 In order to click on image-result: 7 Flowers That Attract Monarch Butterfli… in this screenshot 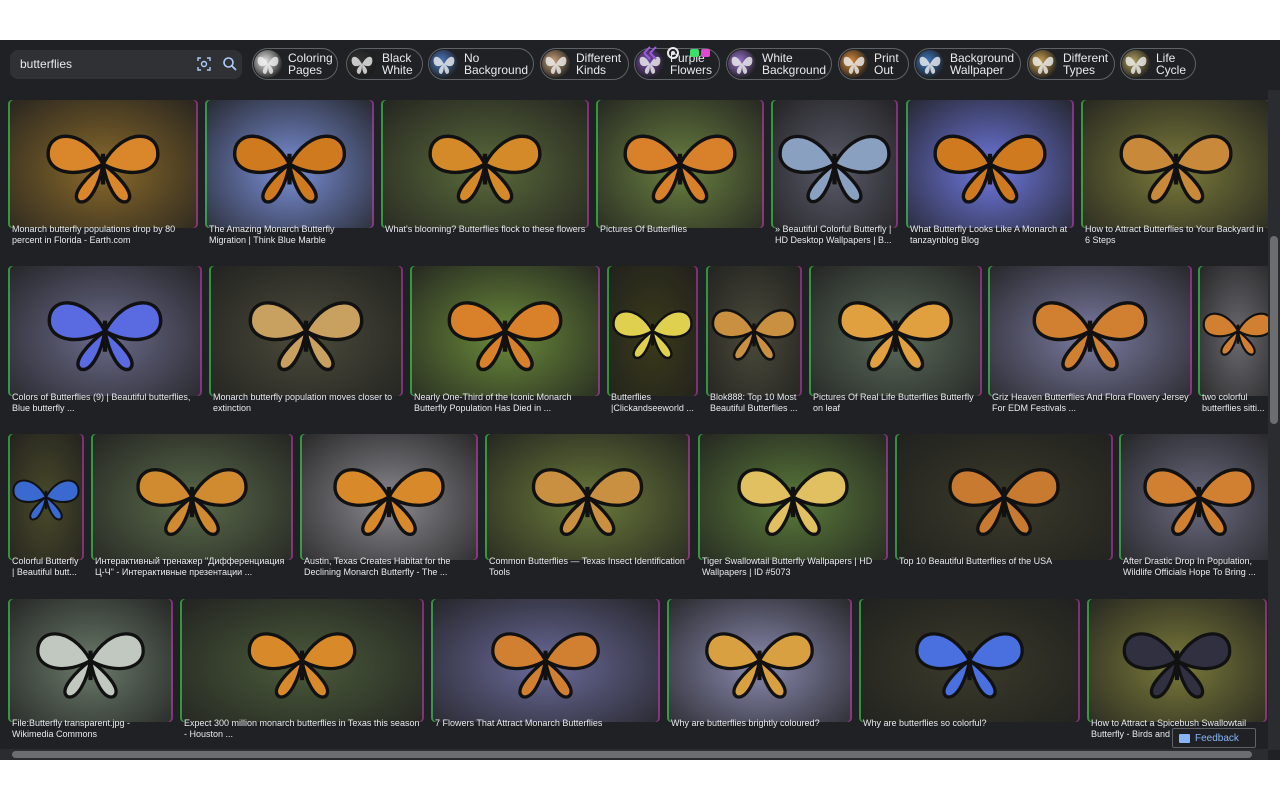, I will do `click(545, 670)`.